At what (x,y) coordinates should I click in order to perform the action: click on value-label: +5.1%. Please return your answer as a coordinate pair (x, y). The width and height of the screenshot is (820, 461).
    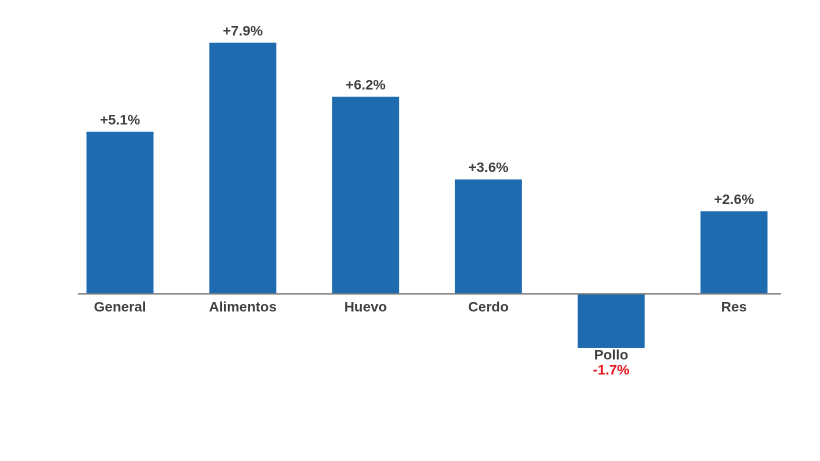
    Looking at the image, I should click on (120, 119).